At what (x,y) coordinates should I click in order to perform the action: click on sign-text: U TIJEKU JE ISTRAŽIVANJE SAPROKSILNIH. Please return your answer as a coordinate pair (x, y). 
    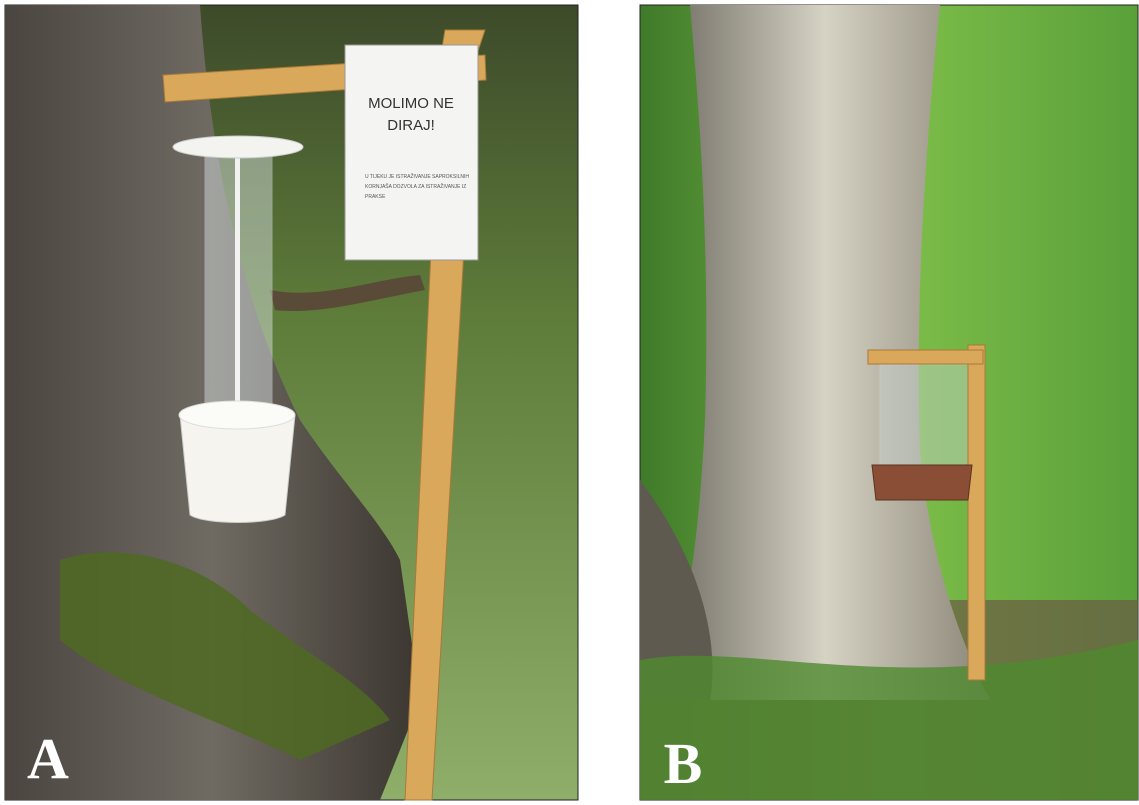
    Looking at the image, I should click on (417, 176).